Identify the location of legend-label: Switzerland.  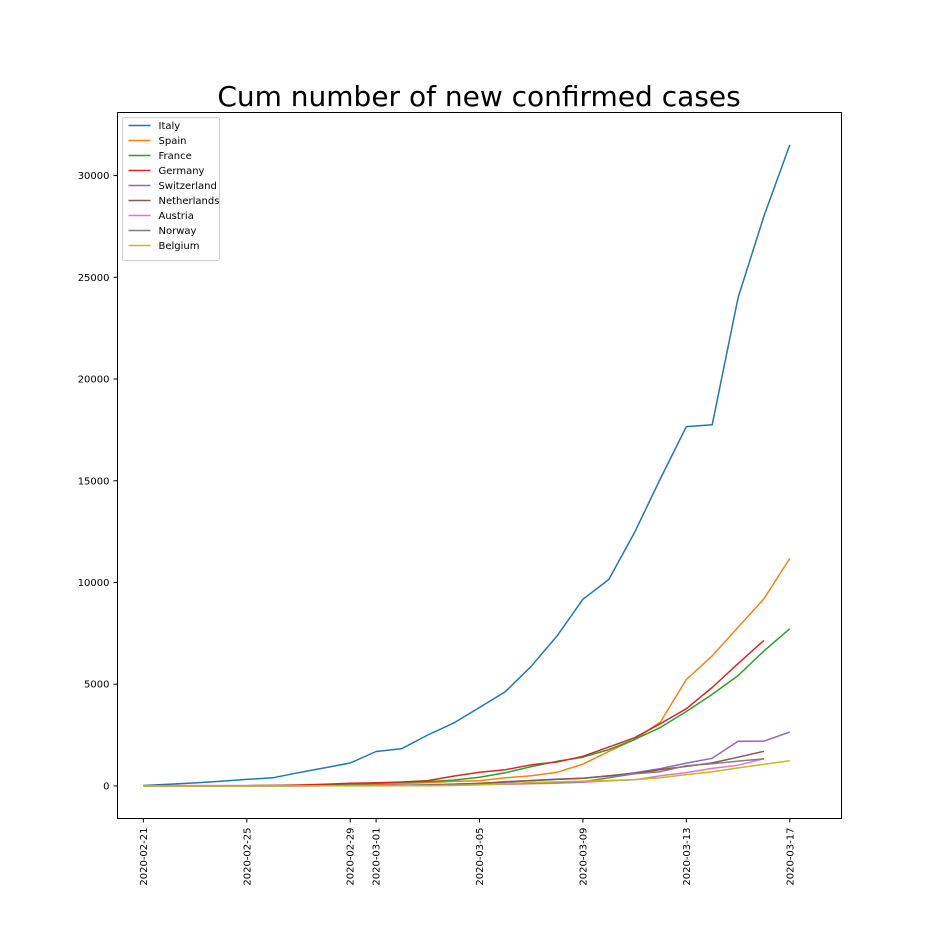
(188, 186).